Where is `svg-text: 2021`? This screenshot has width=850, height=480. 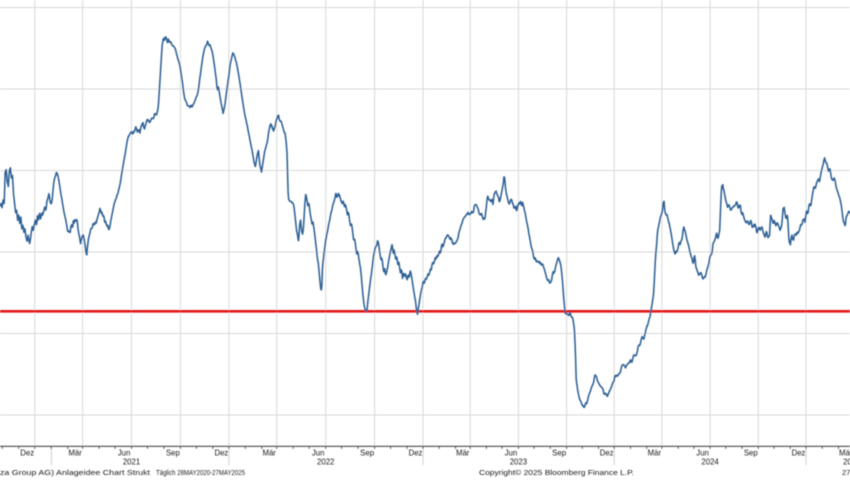 svg-text: 2021 is located at coordinates (131, 462).